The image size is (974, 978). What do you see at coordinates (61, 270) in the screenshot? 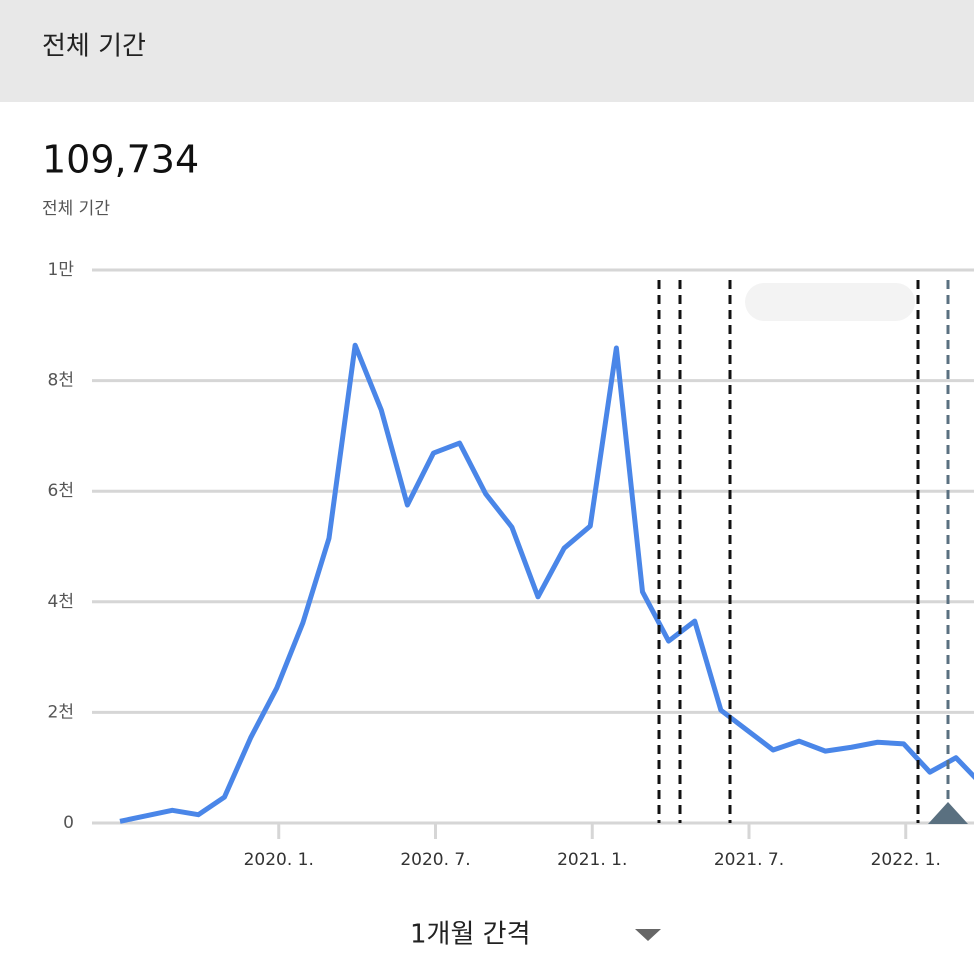
I see `y-tick-label: 1만` at bounding box center [61, 270].